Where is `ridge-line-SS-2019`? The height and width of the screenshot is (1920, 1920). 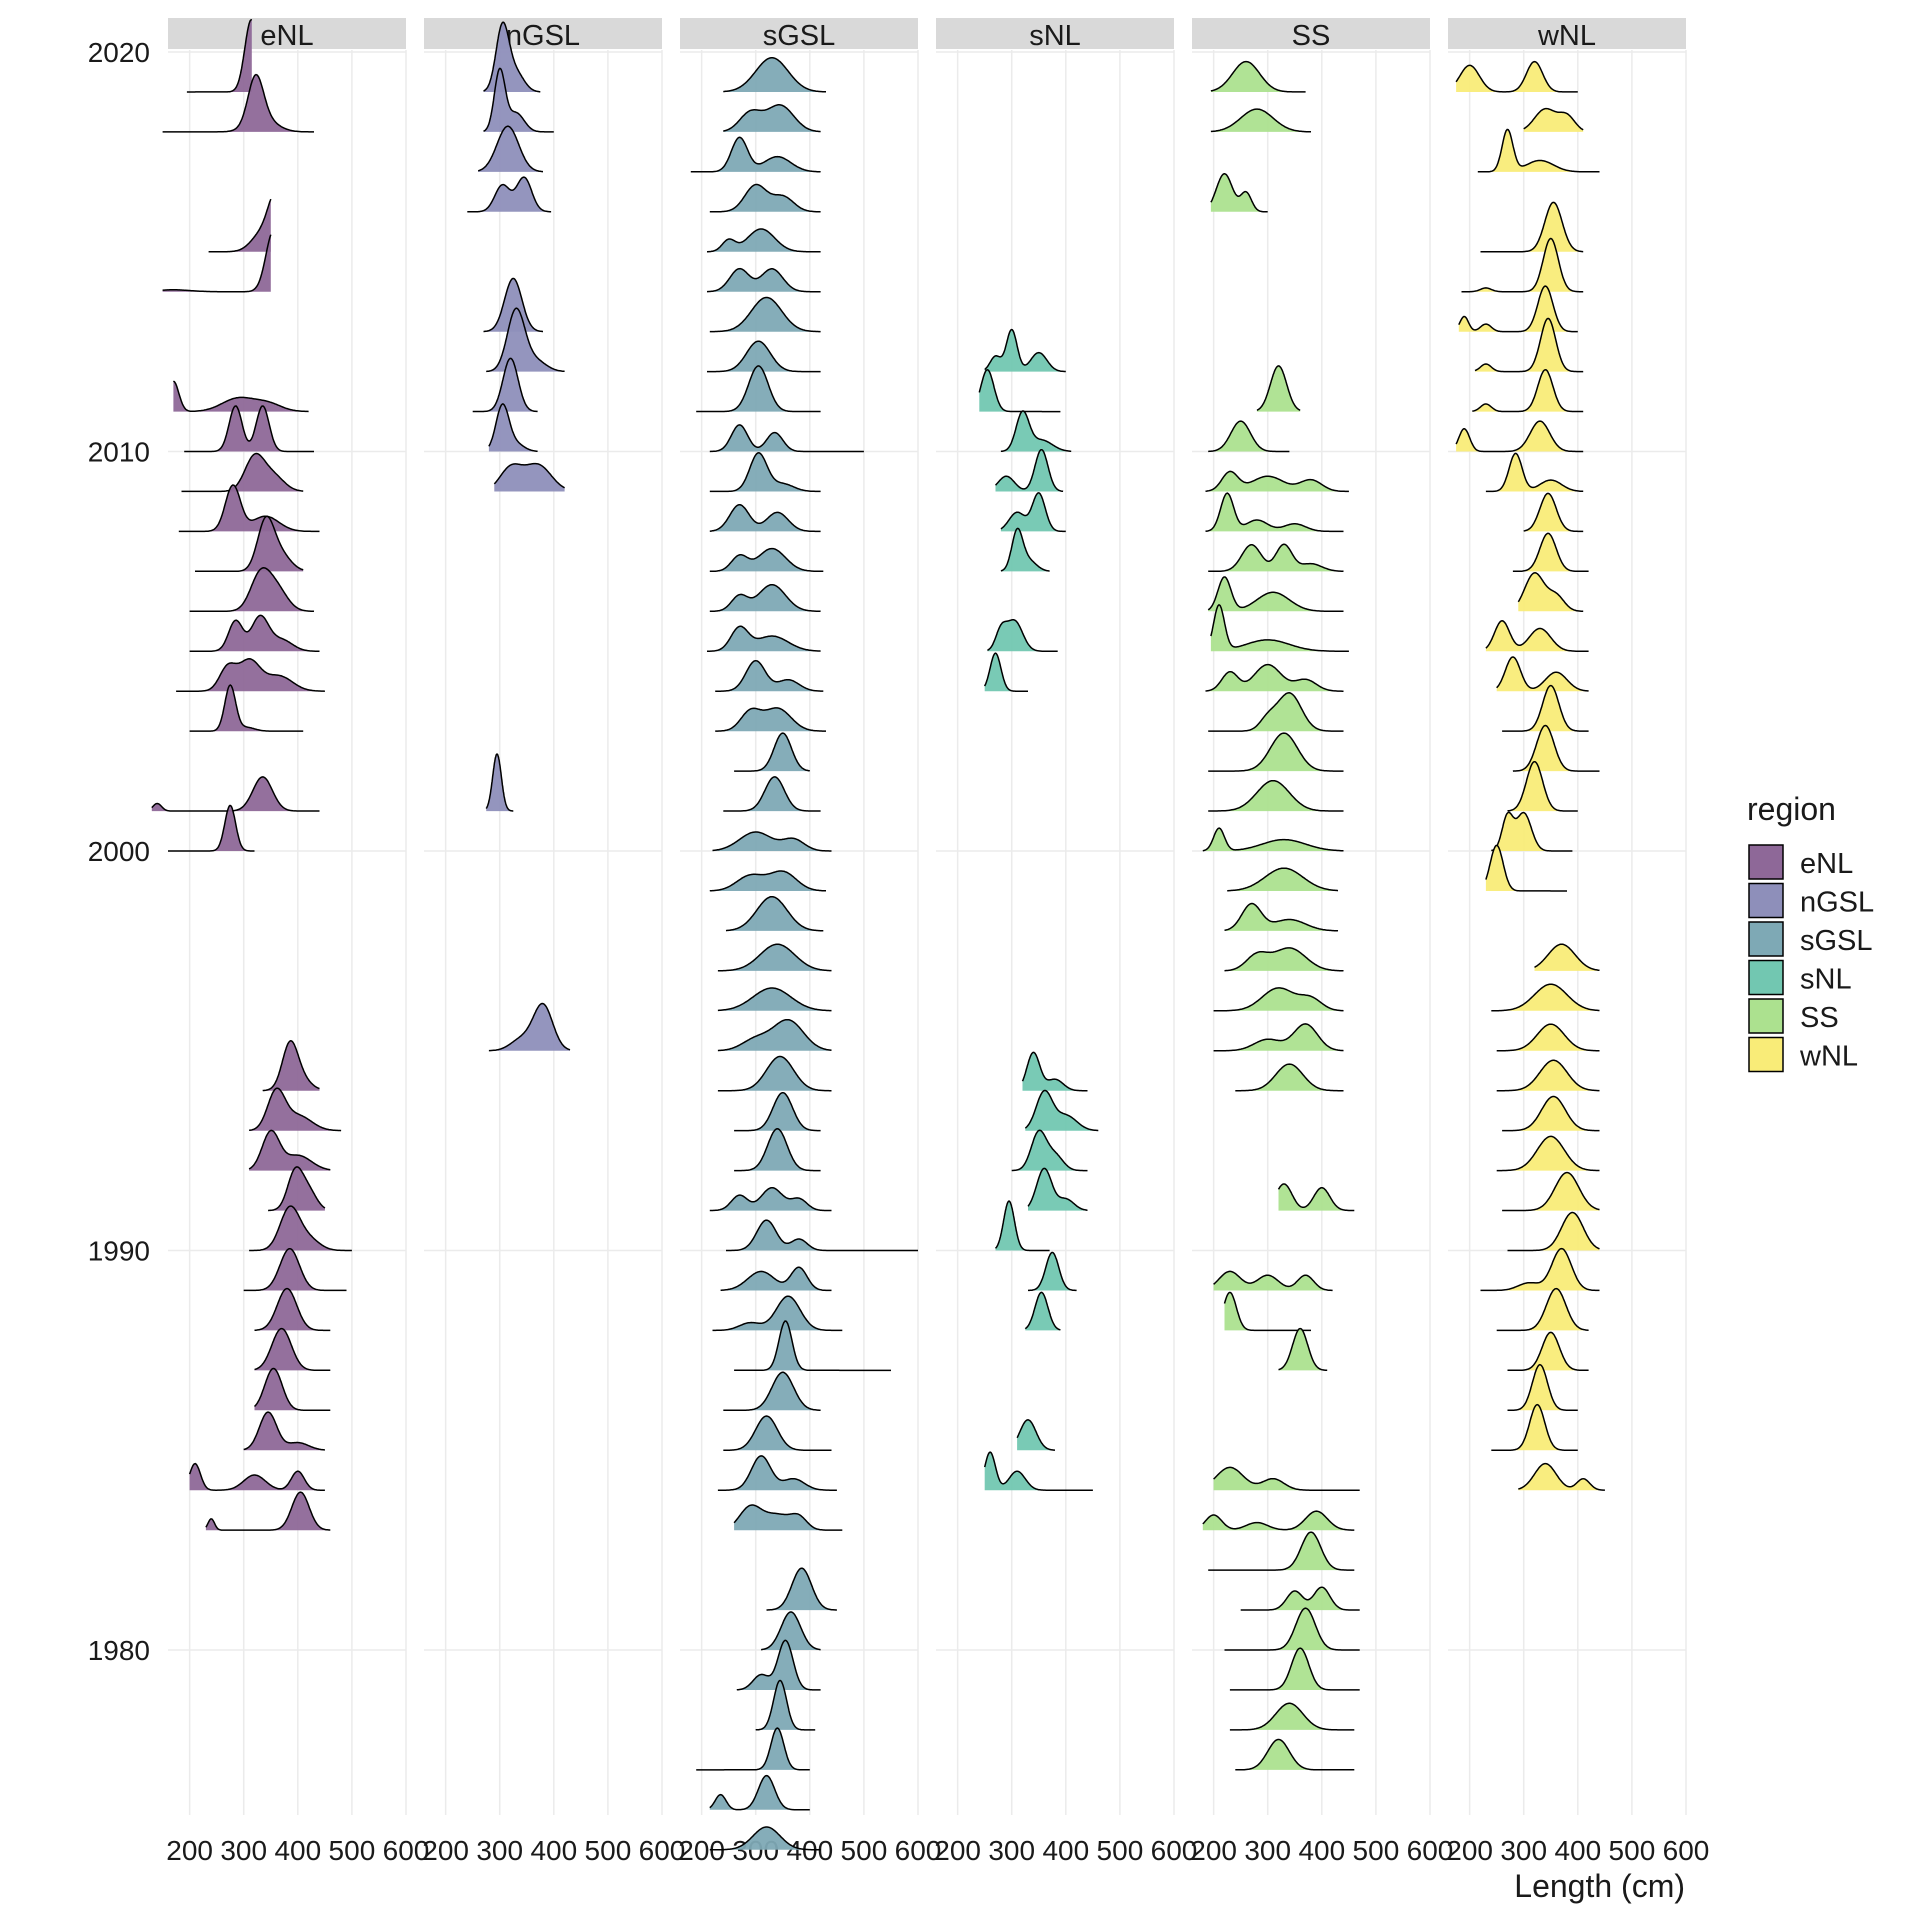
ridge-line-SS-2019 is located at coordinates (1258, 76).